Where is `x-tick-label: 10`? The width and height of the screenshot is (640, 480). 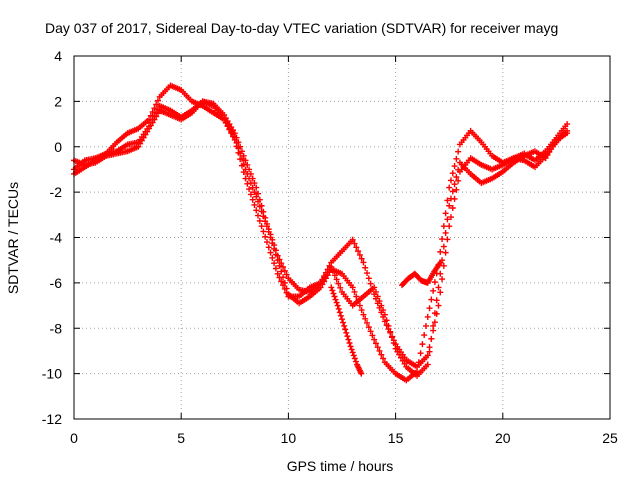
x-tick-label: 10 is located at coordinates (289, 438).